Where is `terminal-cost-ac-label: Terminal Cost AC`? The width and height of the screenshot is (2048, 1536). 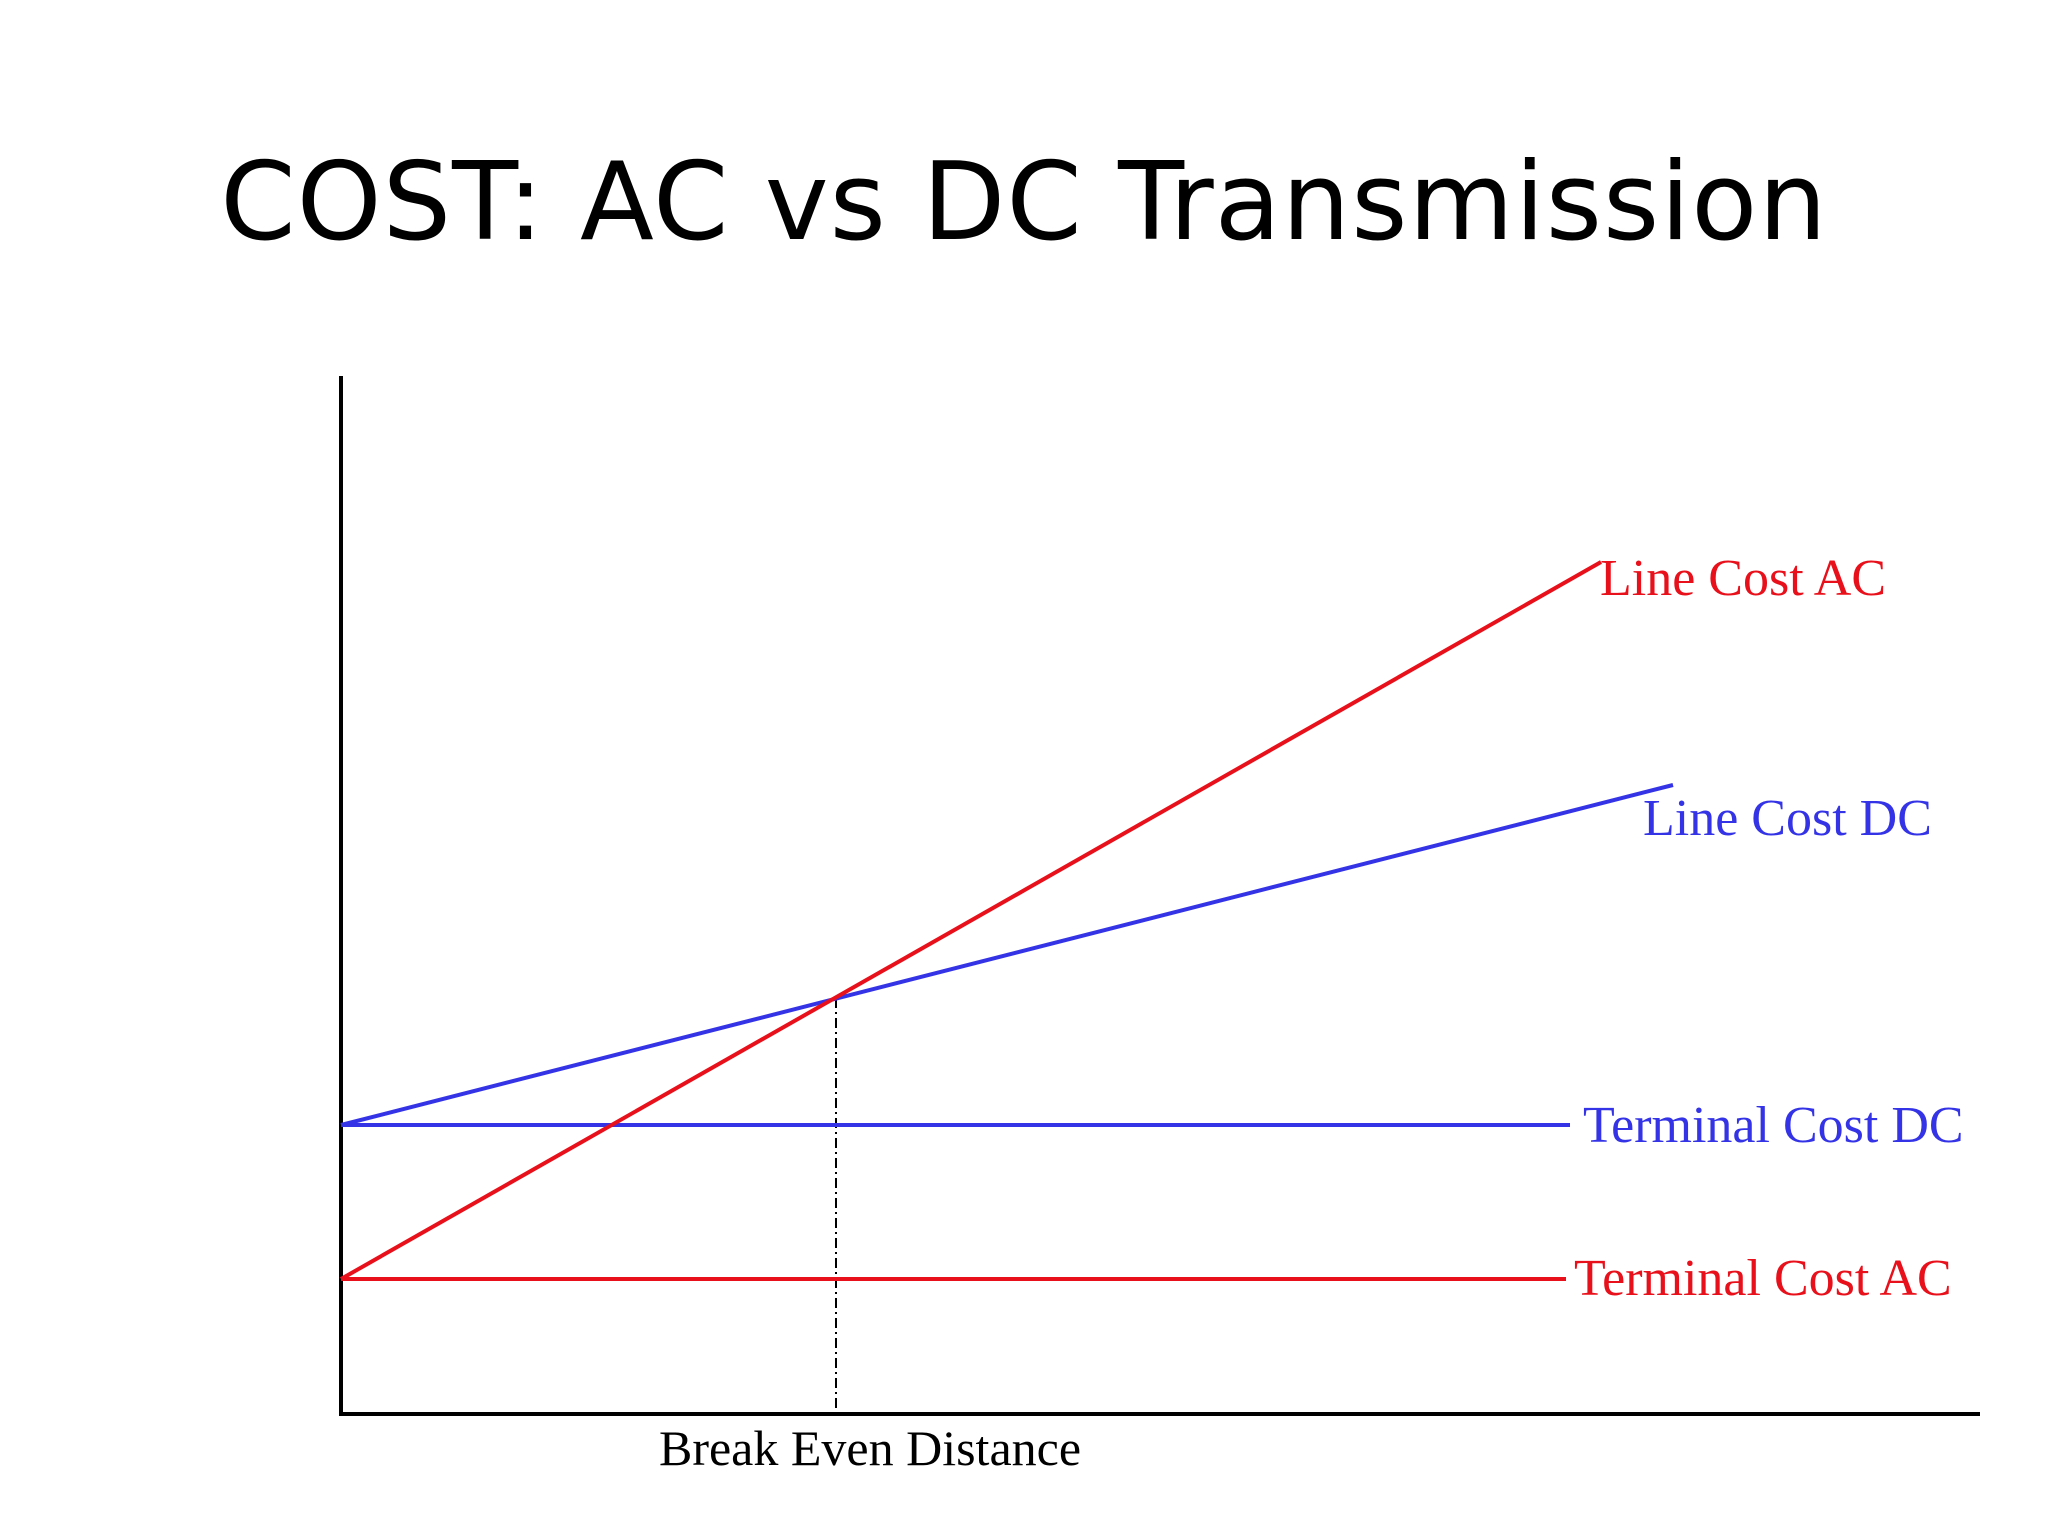 terminal-cost-ac-label: Terminal Cost AC is located at coordinates (1763, 1278).